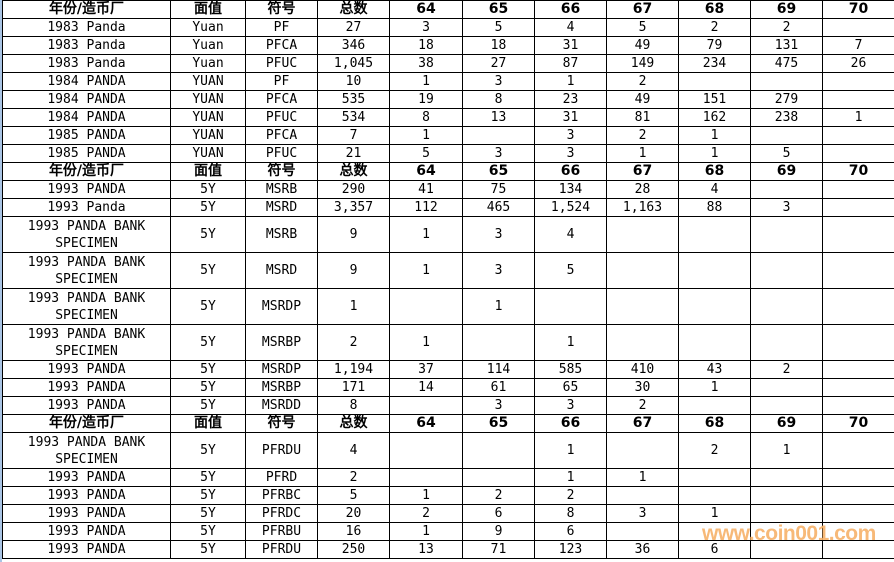 Image resolution: width=894 pixels, height=562 pixels. What do you see at coordinates (208, 423) in the screenshot?
I see `header-denomination: 面值` at bounding box center [208, 423].